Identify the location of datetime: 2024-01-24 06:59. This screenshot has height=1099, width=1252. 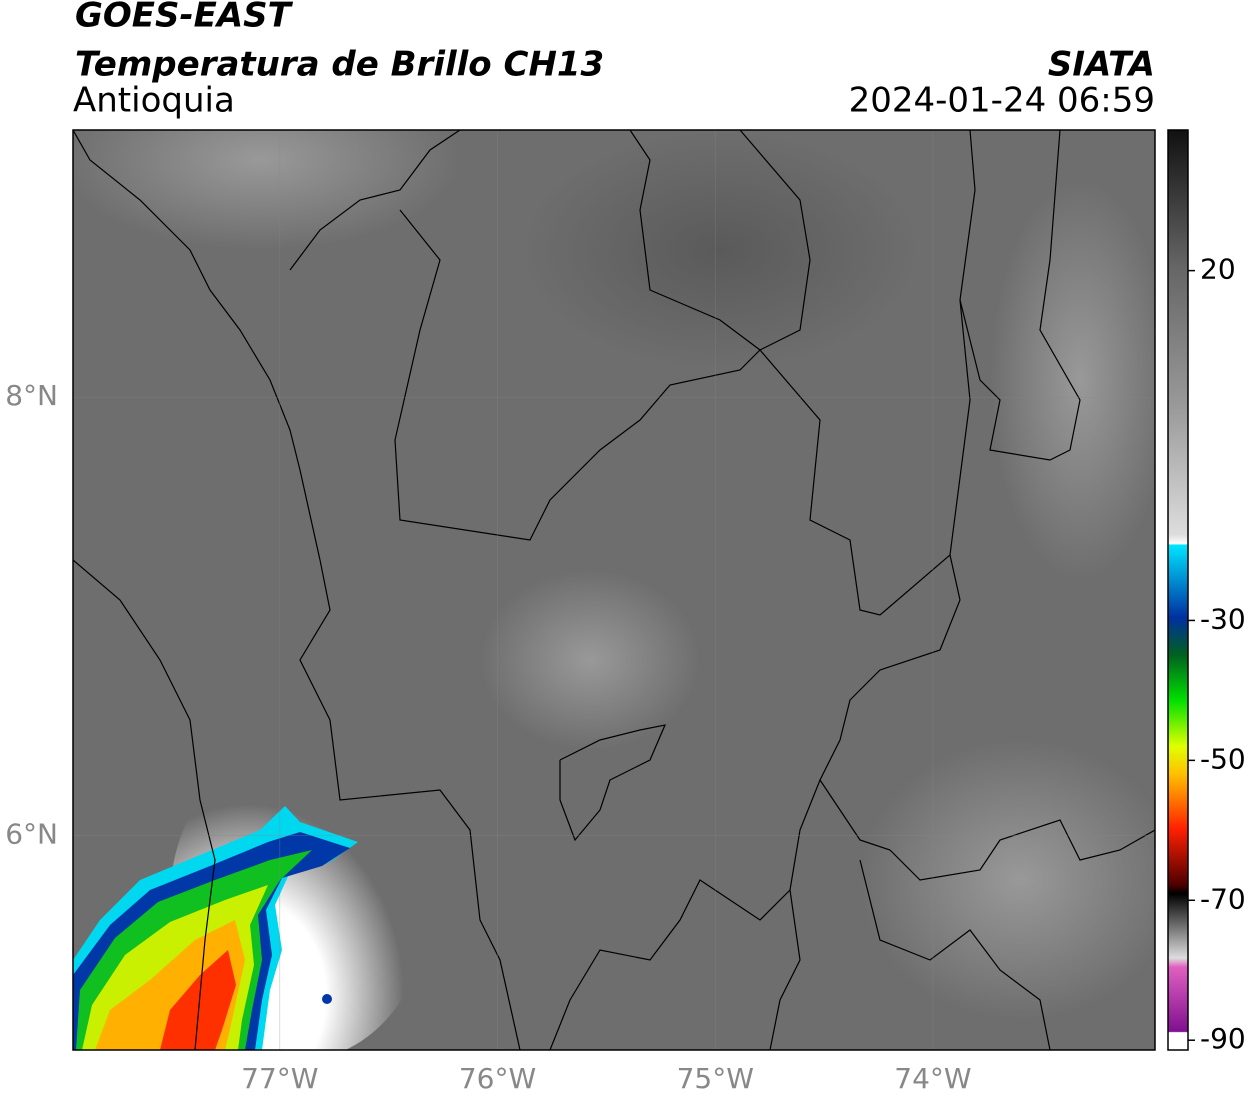
(1002, 101).